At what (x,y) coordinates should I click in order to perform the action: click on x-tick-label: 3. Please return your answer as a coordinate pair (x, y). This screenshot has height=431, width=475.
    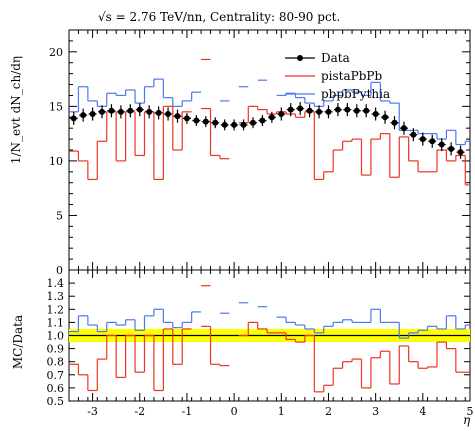
    Looking at the image, I should click on (375, 411).